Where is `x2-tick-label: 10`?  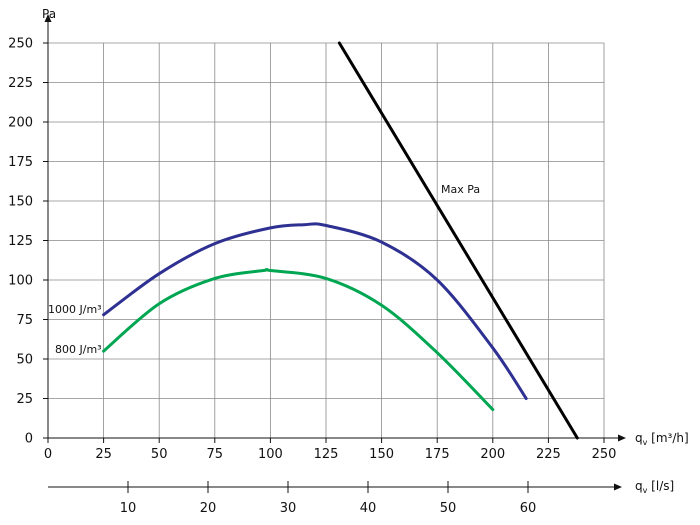
x2-tick-label: 10 is located at coordinates (128, 508).